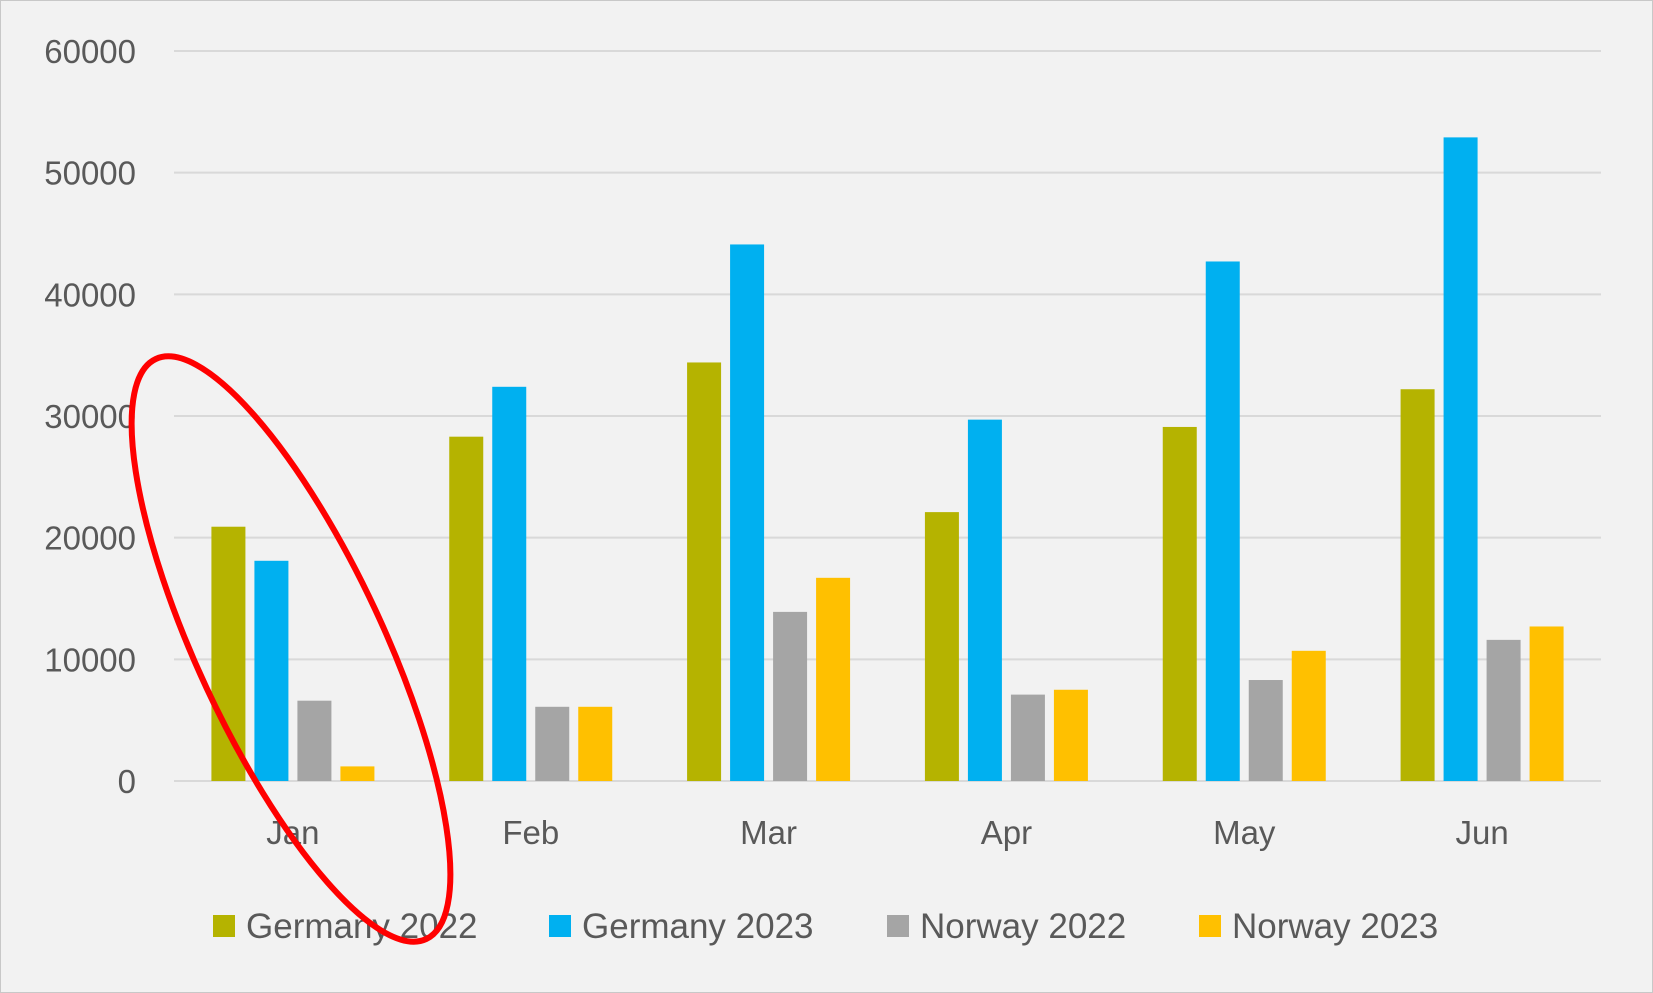  What do you see at coordinates (292, 832) in the screenshot?
I see `x-tick-label: Jan` at bounding box center [292, 832].